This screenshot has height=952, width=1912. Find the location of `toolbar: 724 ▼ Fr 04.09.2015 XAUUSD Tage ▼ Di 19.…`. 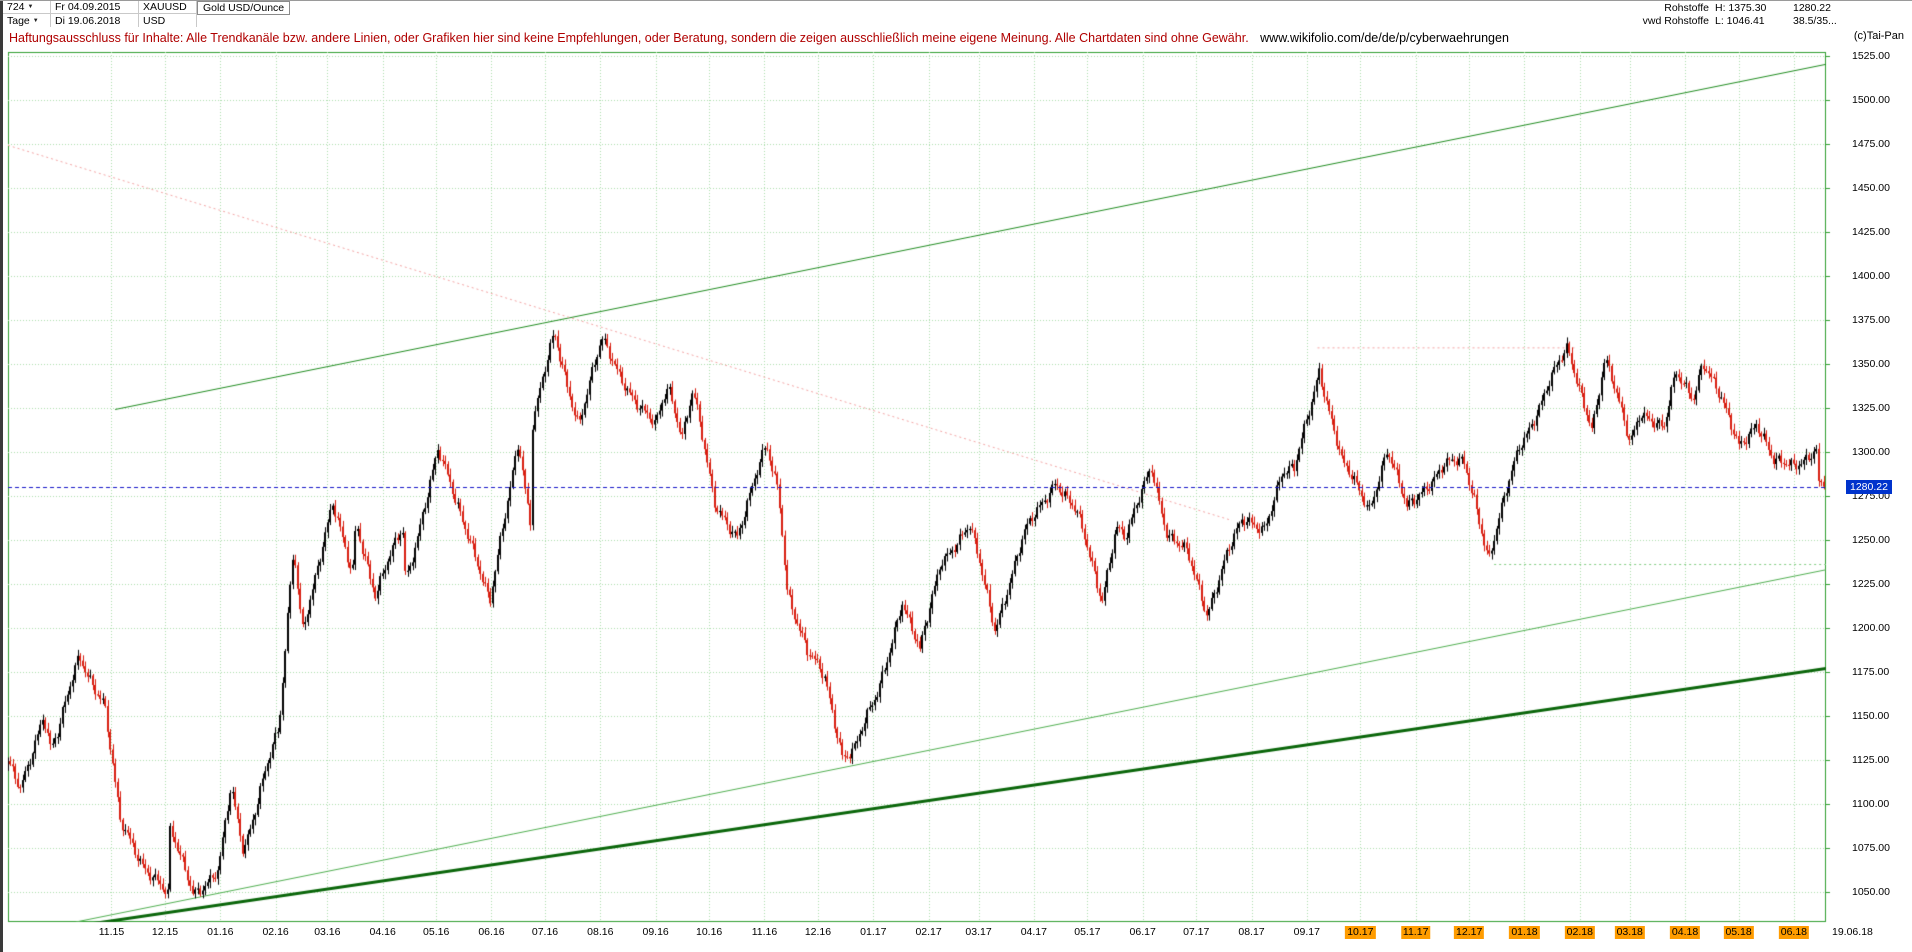

toolbar: 724 ▼ Fr 04.09.2015 XAUUSD Tage ▼ Di 19.… is located at coordinates (957, 14).